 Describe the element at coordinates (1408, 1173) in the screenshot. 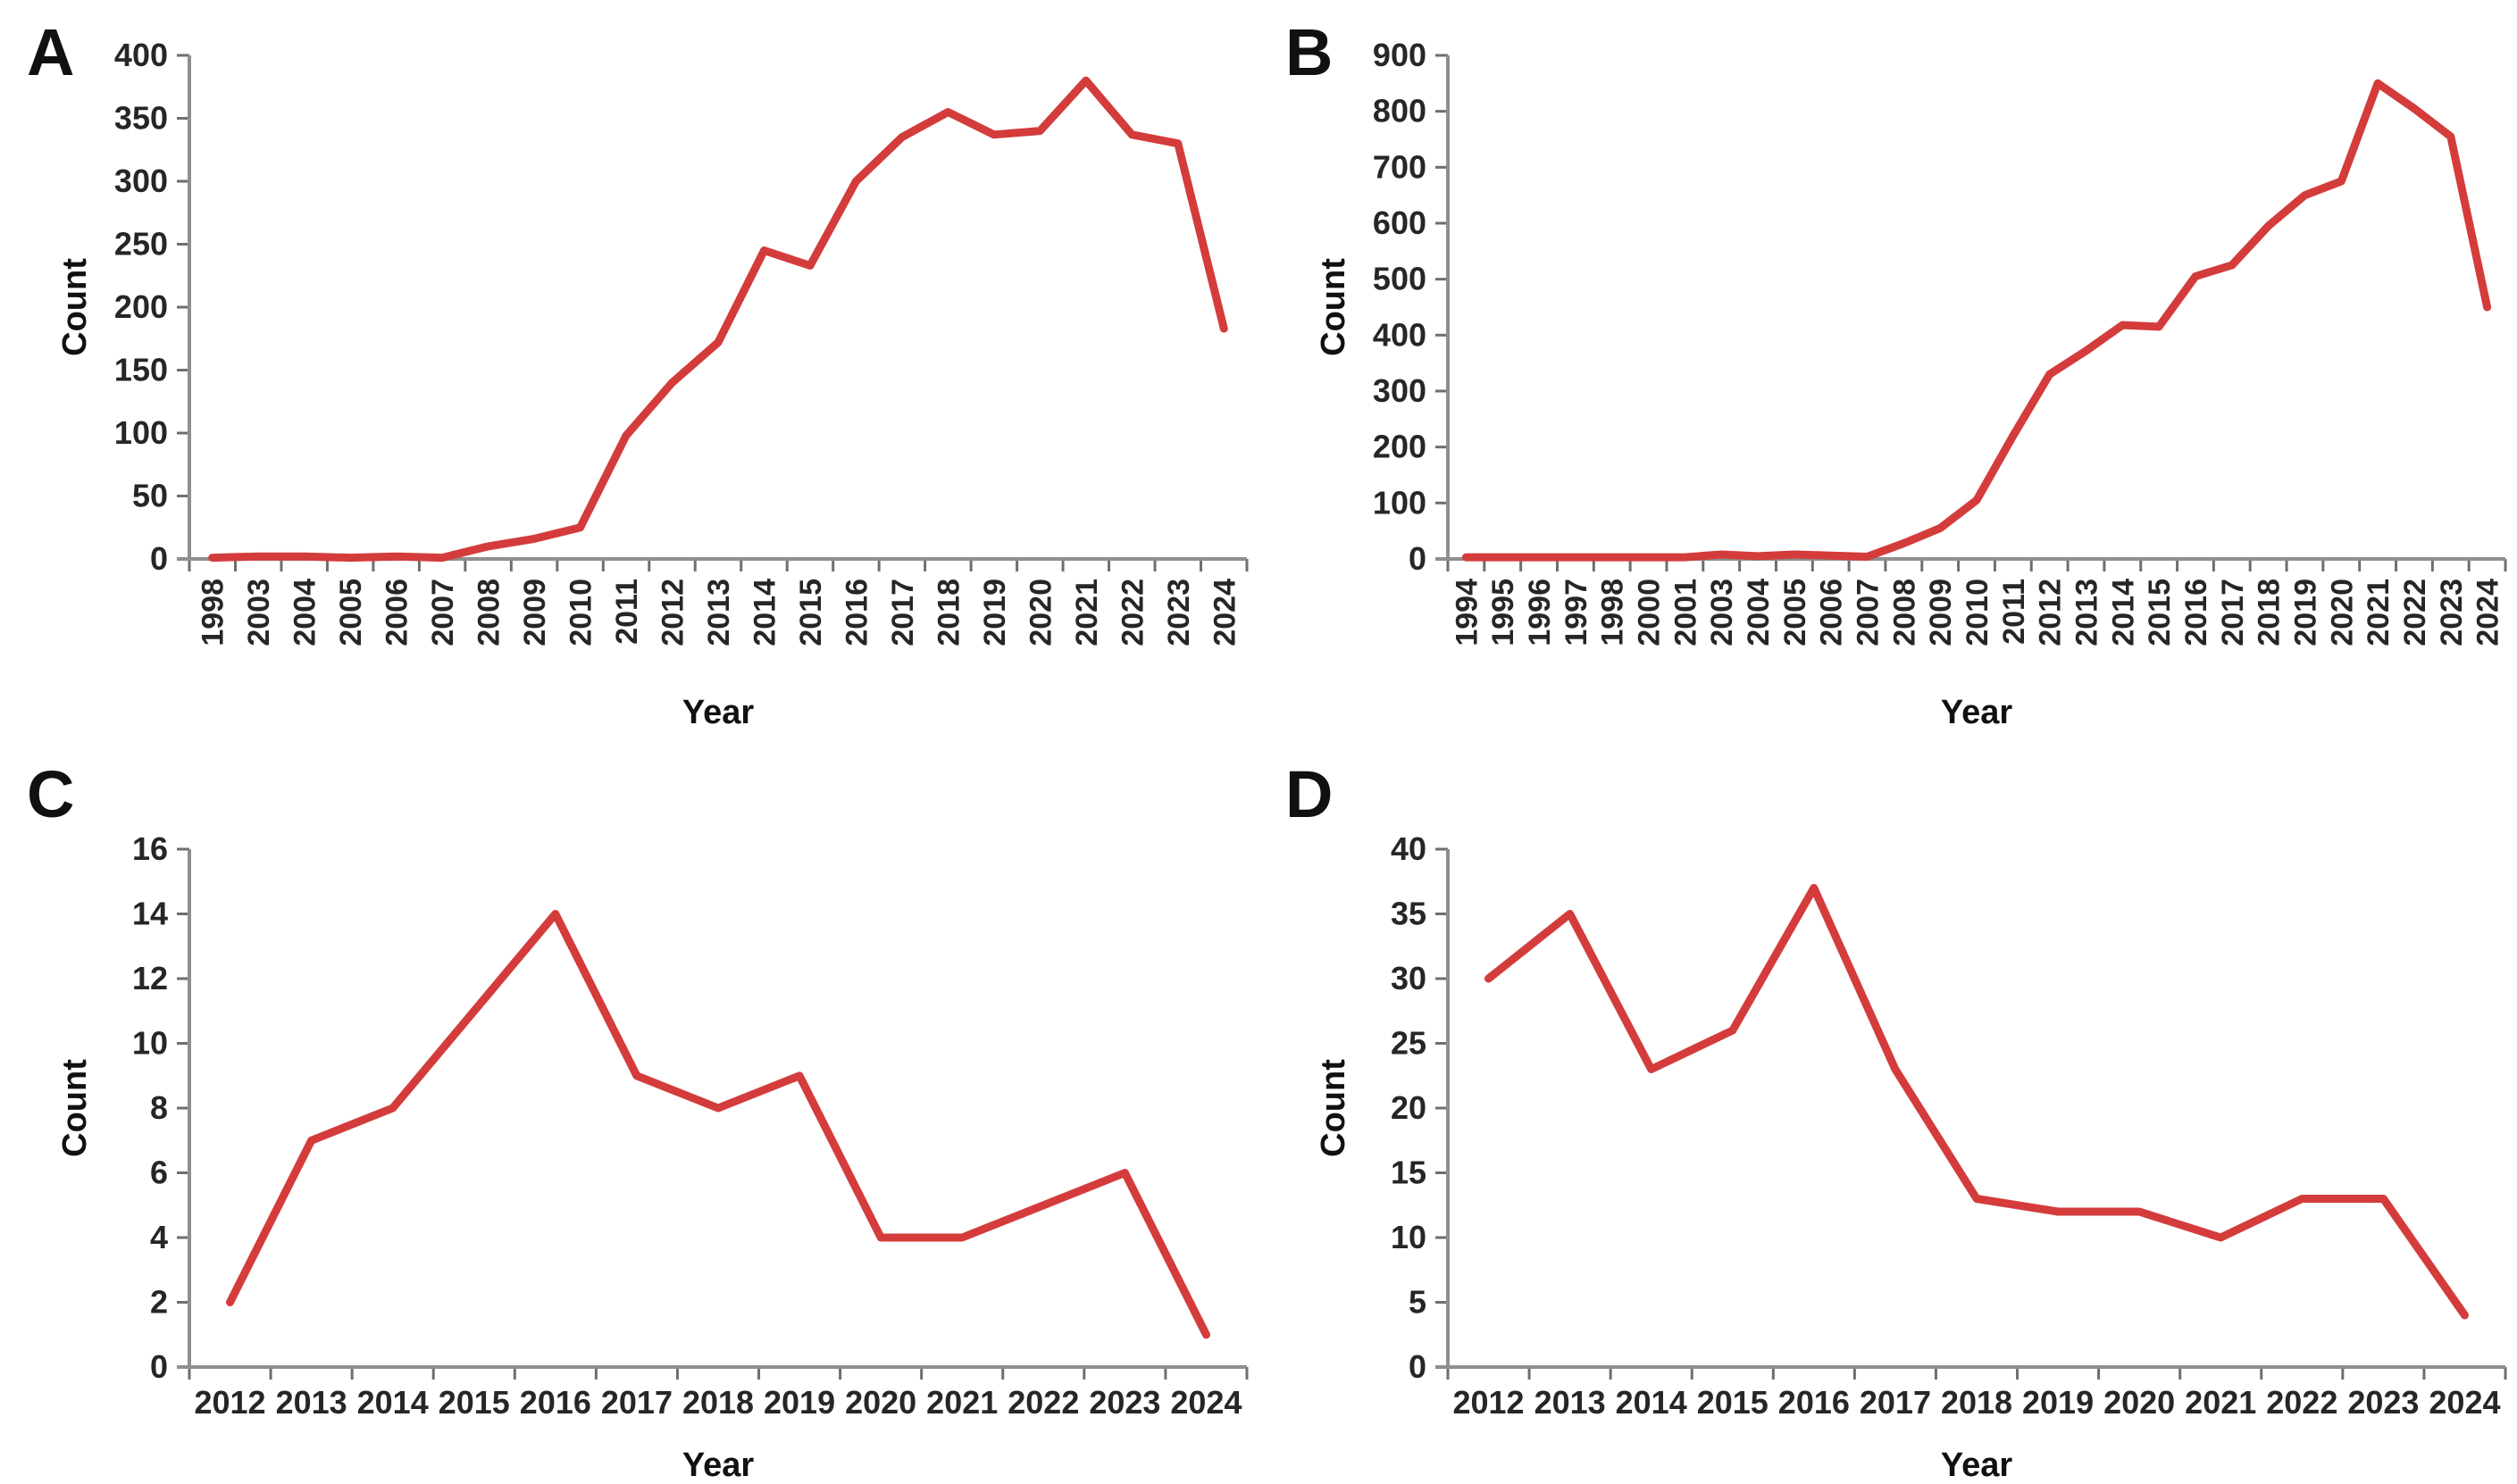

I see `y-axis-tick-label: 15` at that location.